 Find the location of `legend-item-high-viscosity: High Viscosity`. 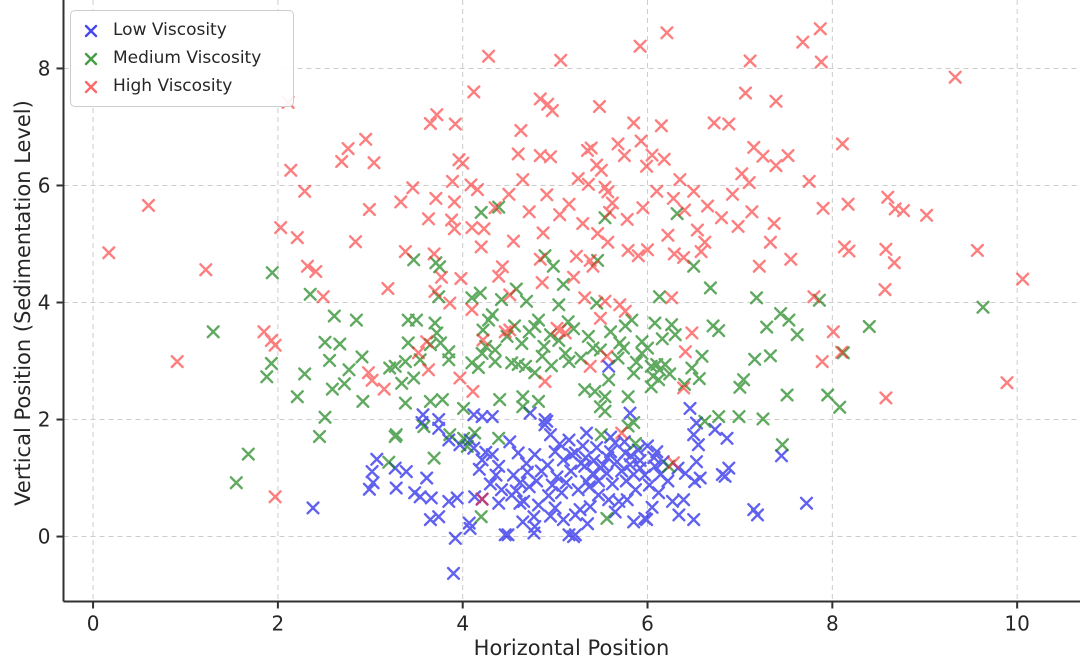

legend-item-high-viscosity: High Viscosity is located at coordinates (182, 86).